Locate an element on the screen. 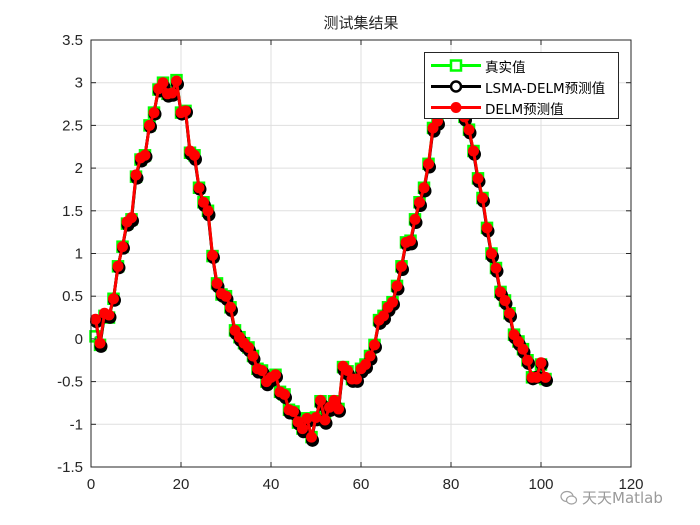 The width and height of the screenshot is (700, 525). legend-item-true: 真实值 is located at coordinates (475, 65).